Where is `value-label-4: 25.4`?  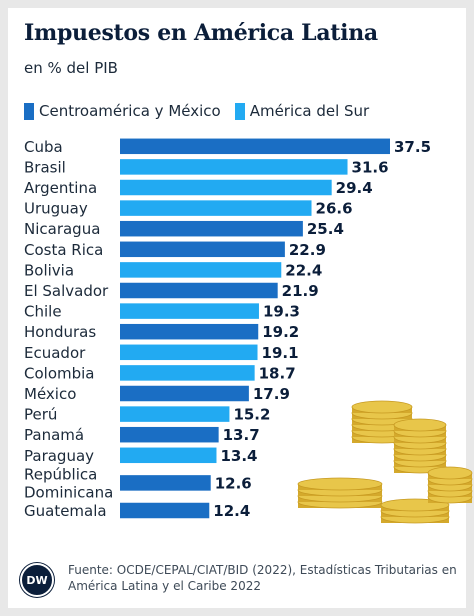
value-label-4: 25.4 is located at coordinates (325, 229).